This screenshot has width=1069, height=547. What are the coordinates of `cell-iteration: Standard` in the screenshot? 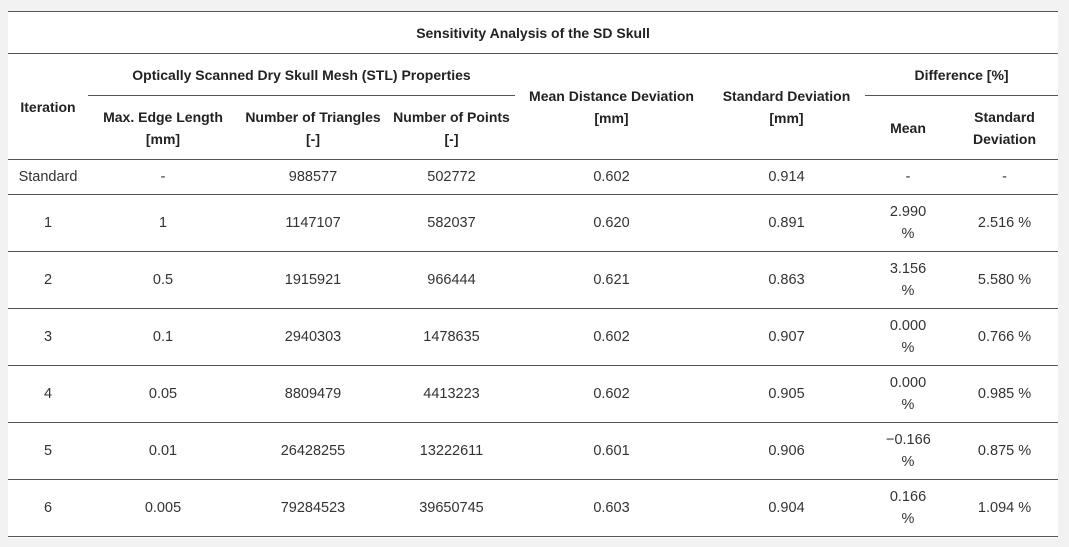 It's located at (48, 177).